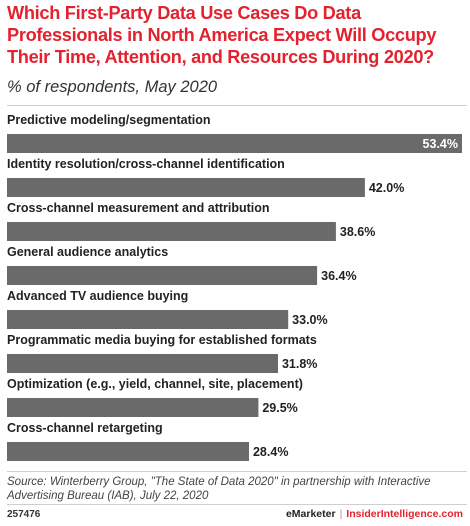  What do you see at coordinates (237, 105) in the screenshot?
I see `header-divider` at bounding box center [237, 105].